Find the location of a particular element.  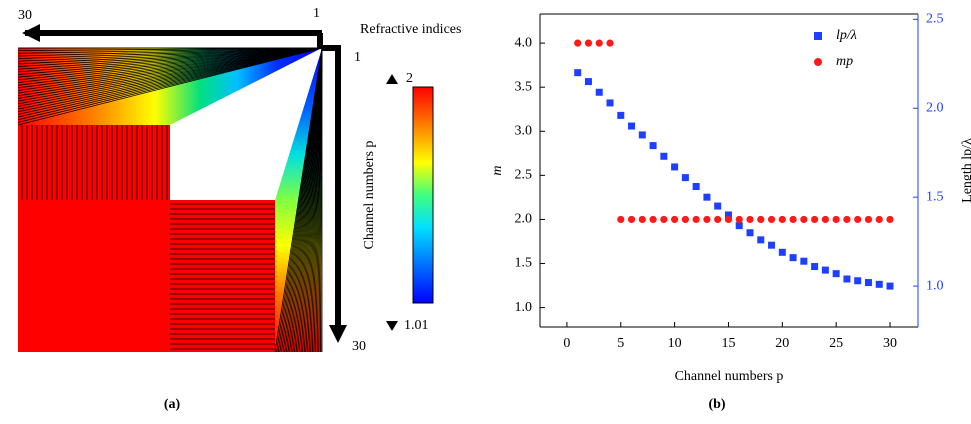

y-tick-label: 1.0 is located at coordinates (524, 307).